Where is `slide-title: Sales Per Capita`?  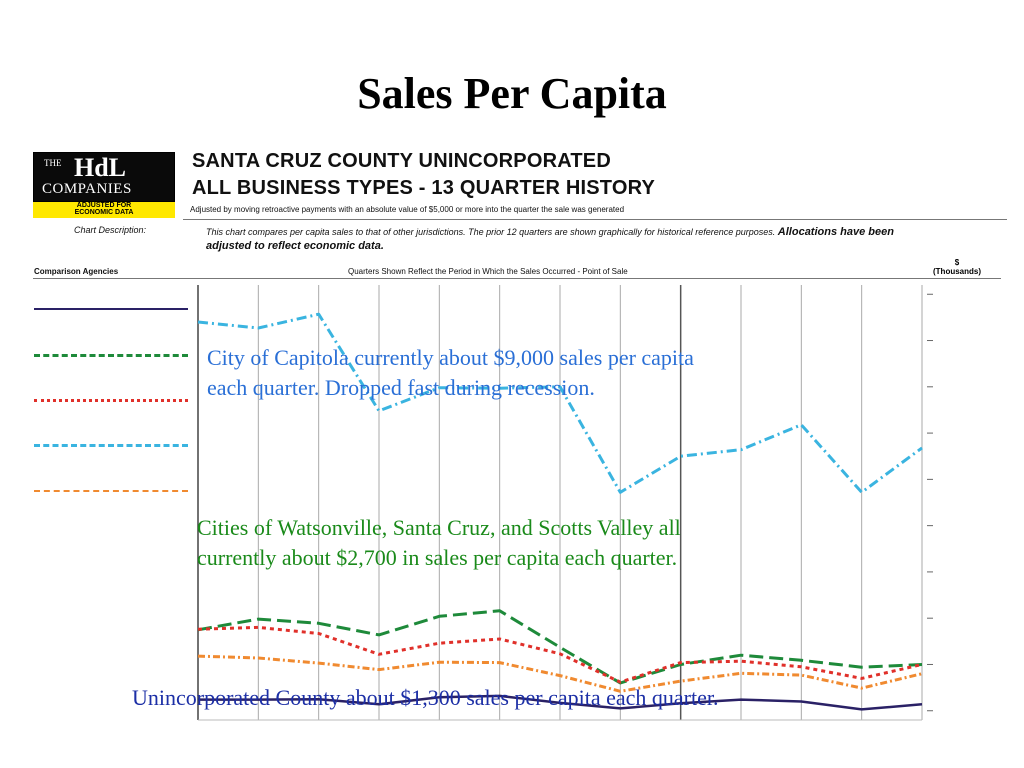 slide-title: Sales Per Capita is located at coordinates (512, 93).